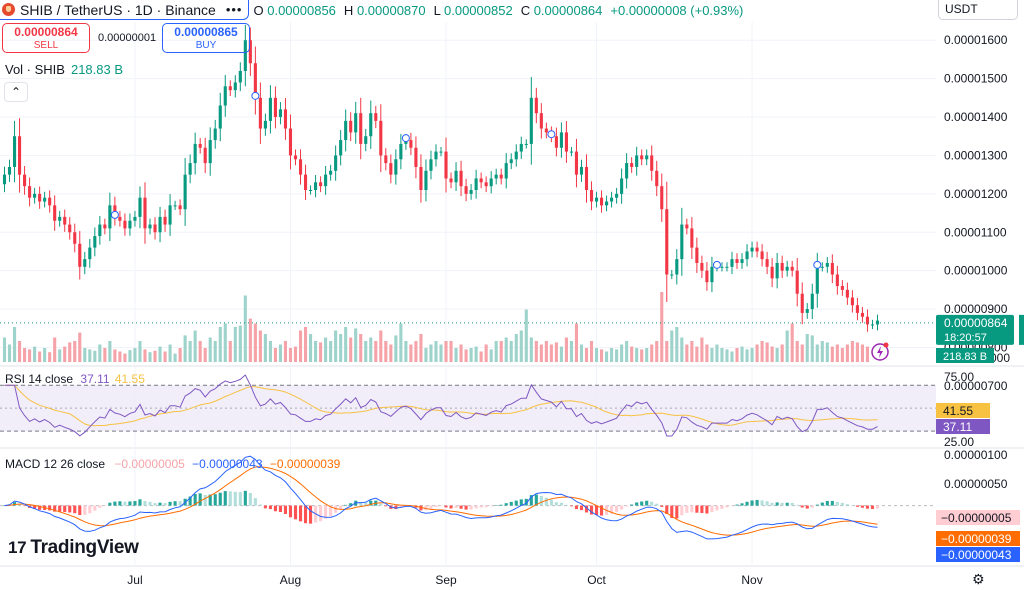 The width and height of the screenshot is (1024, 590). Describe the element at coordinates (206, 38) in the screenshot. I see `buy-button: 0.00000865 BUY` at that location.